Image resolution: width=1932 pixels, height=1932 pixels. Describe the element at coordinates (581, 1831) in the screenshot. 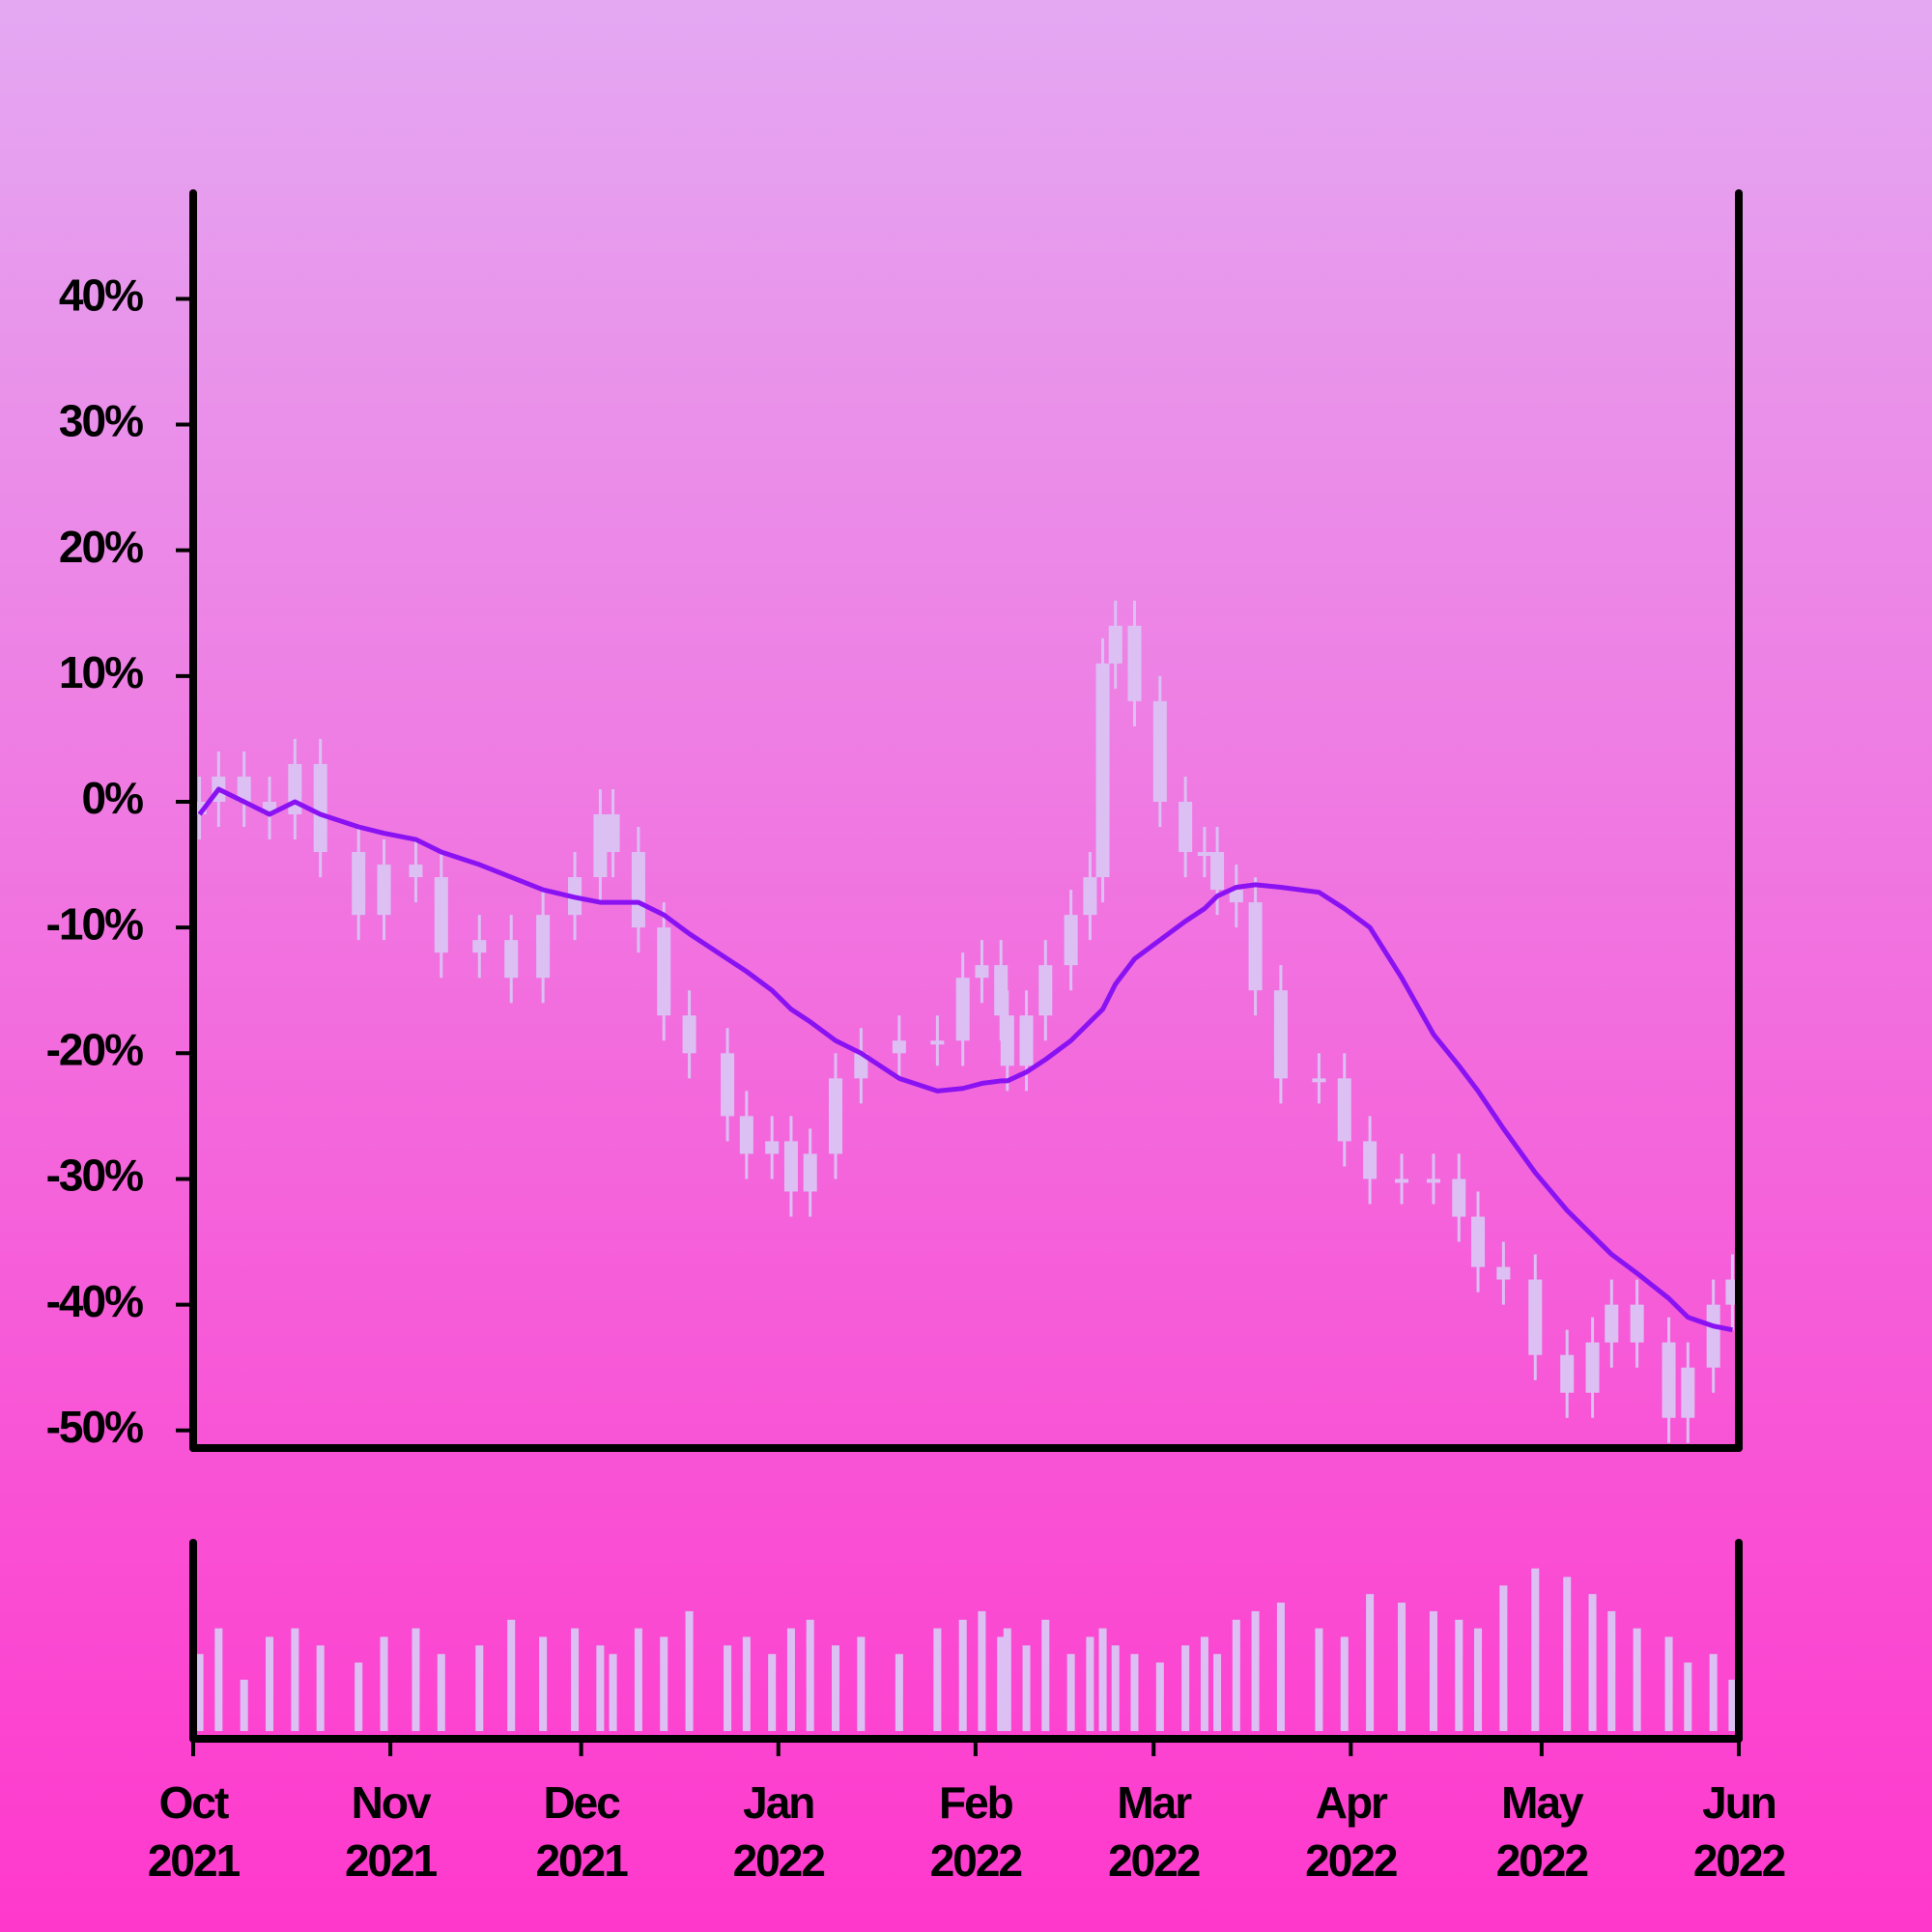

I see `x-tick-label: Dec 2021` at that location.